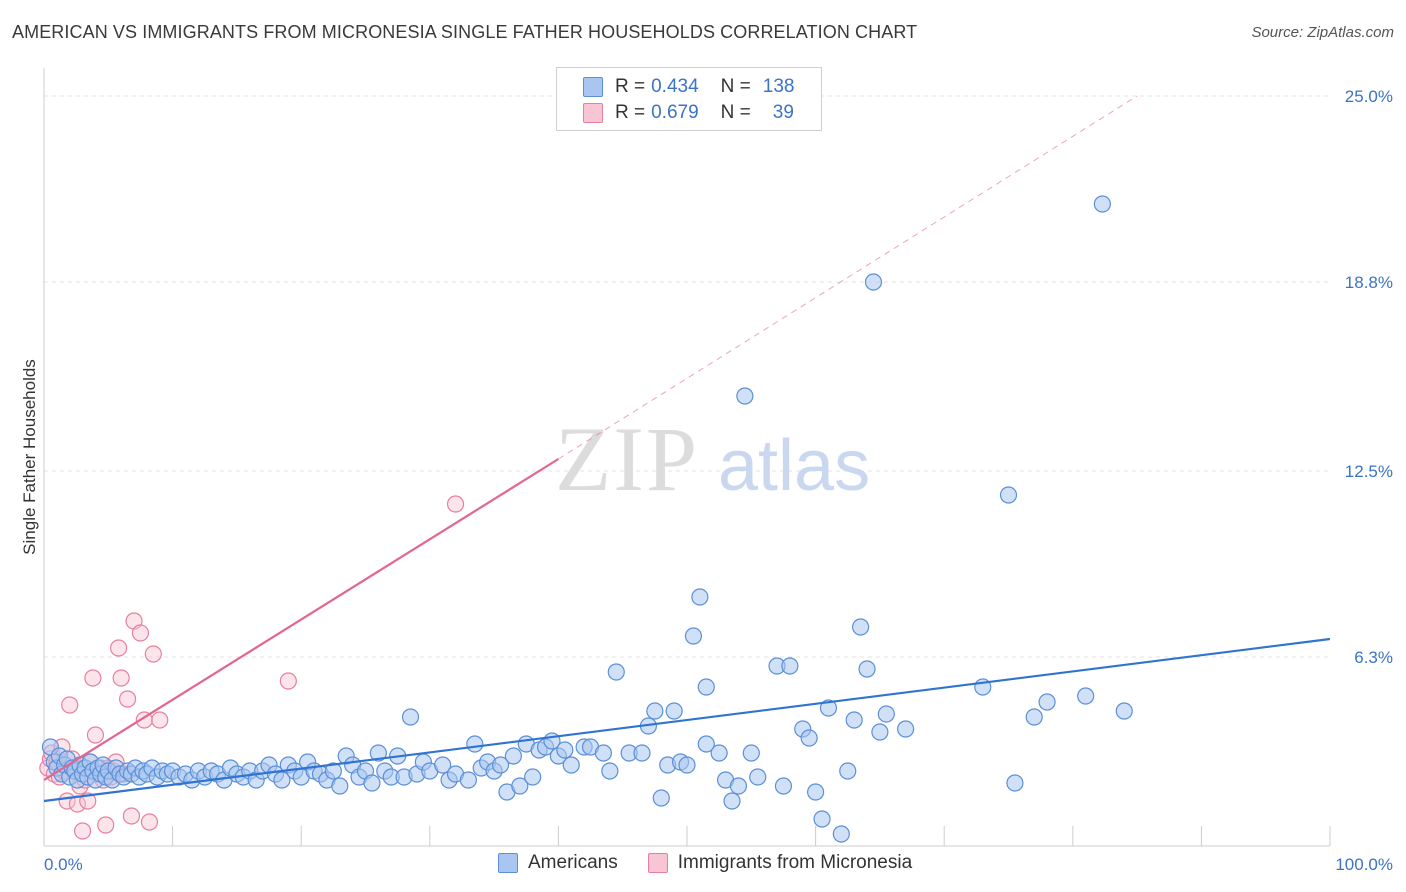 The image size is (1406, 892). Describe the element at coordinates (712, 459) in the screenshot. I see `watermark: ZIP atlas` at that location.